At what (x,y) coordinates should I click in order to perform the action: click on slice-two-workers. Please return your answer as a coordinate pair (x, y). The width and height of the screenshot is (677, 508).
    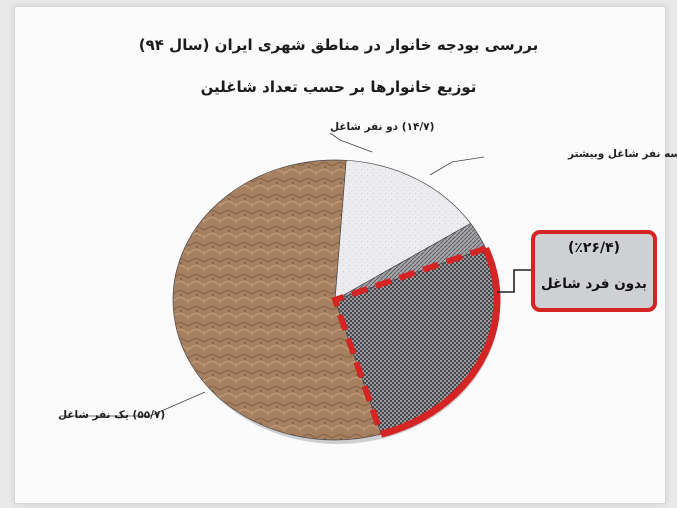
    Looking at the image, I should click on (403, 230).